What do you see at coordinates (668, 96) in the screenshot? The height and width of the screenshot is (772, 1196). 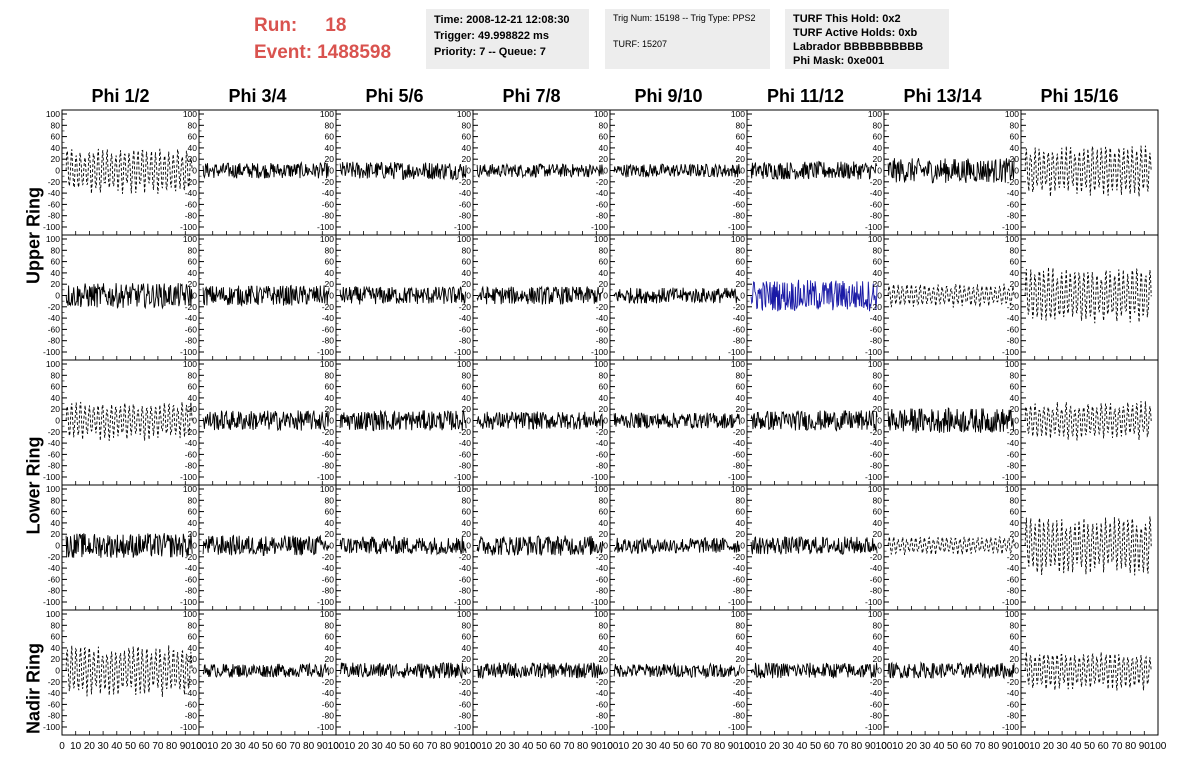 I see `phi-title-5: Phi 9/10` at bounding box center [668, 96].